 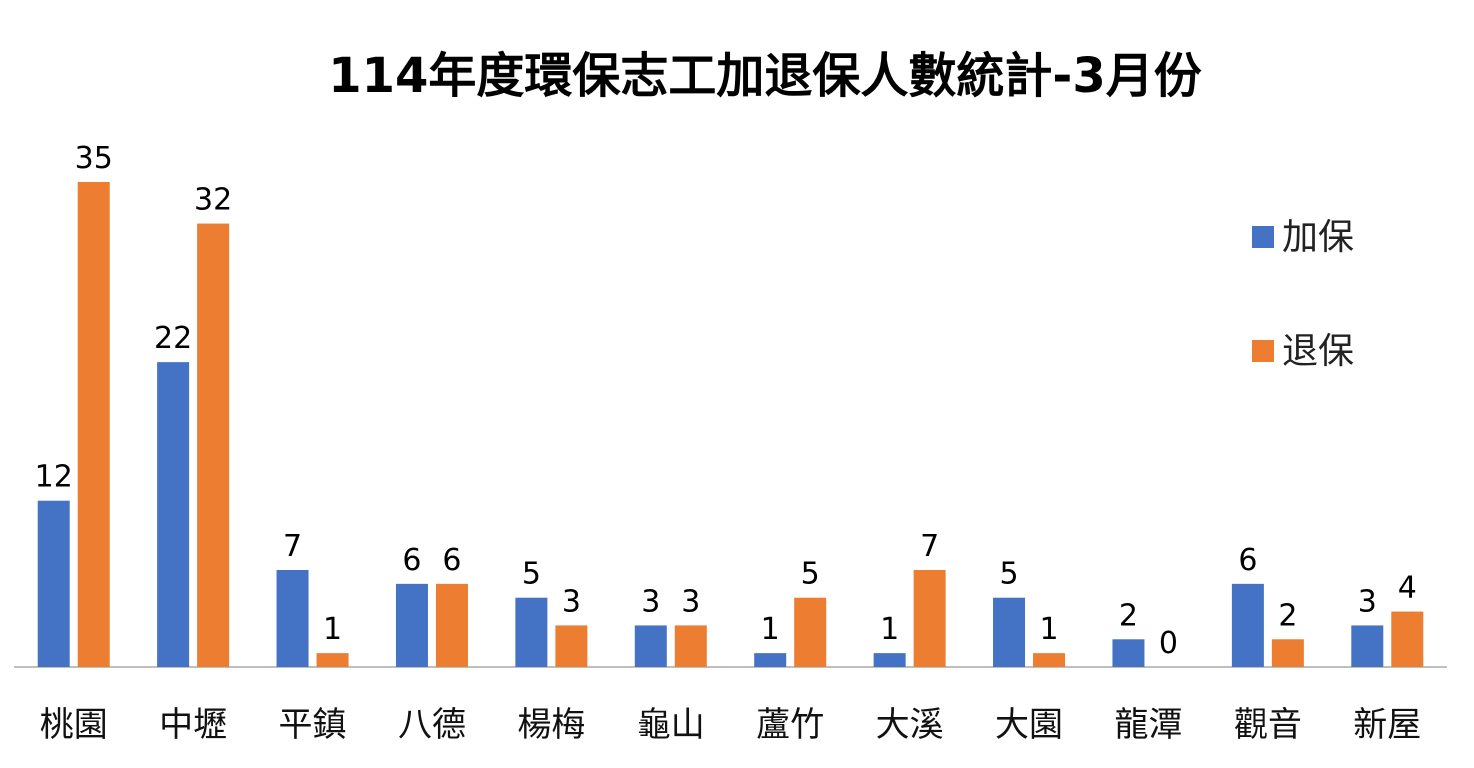 What do you see at coordinates (889, 629) in the screenshot?
I see `data-label-join-7: 1` at bounding box center [889, 629].